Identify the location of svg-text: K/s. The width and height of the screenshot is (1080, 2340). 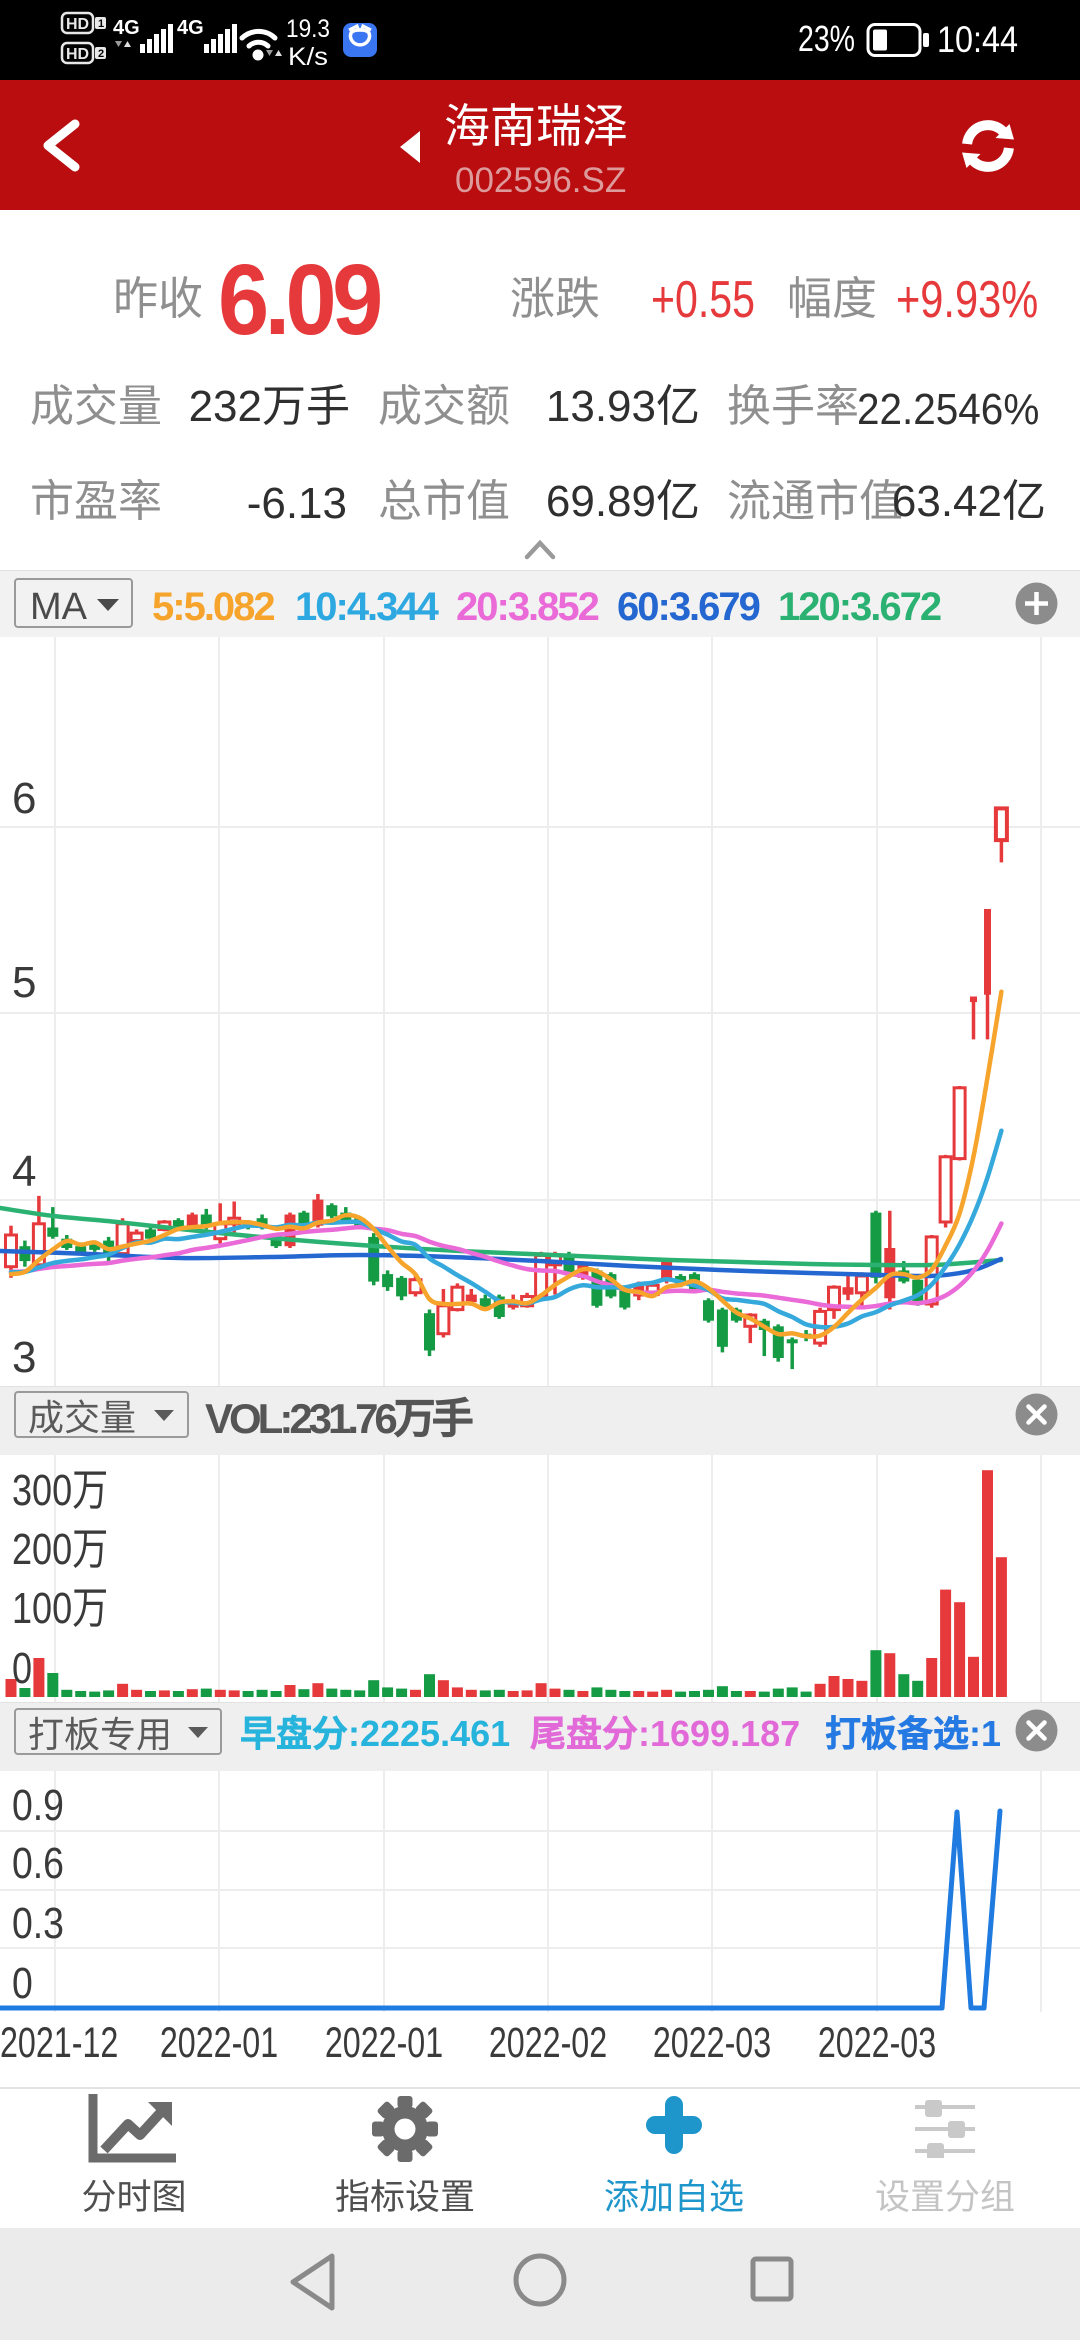
(308, 57).